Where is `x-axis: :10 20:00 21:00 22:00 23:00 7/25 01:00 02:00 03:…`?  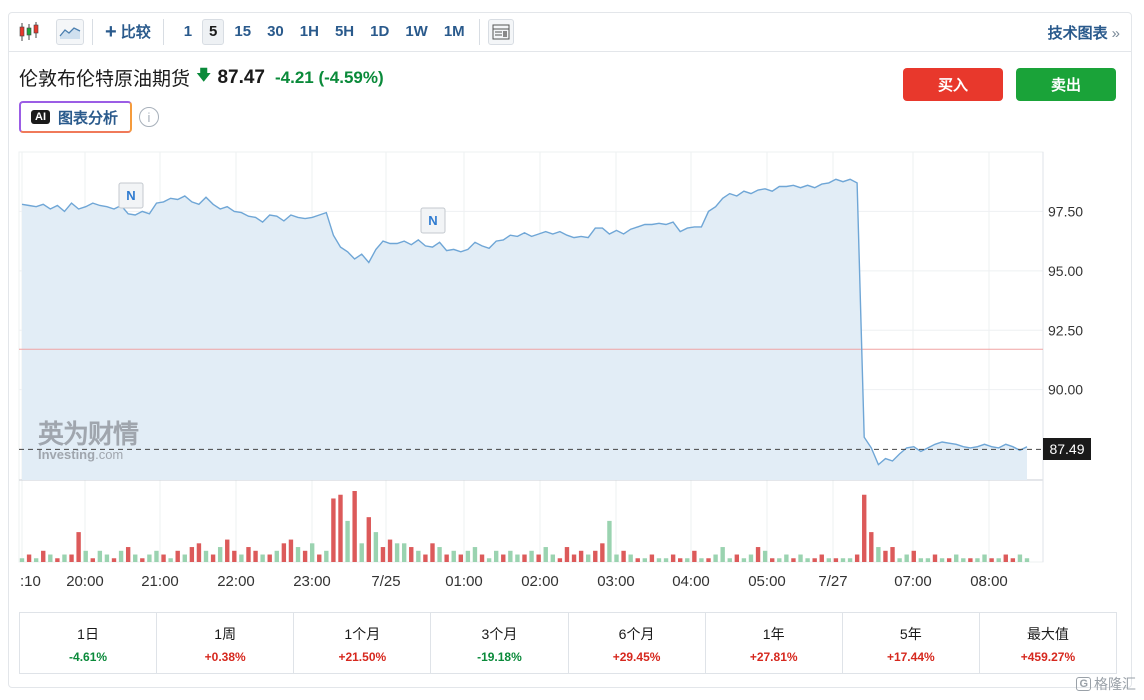 x-axis: :10 20:00 21:00 22:00 23:00 7/25 01:00 02:00 03:… is located at coordinates (514, 581).